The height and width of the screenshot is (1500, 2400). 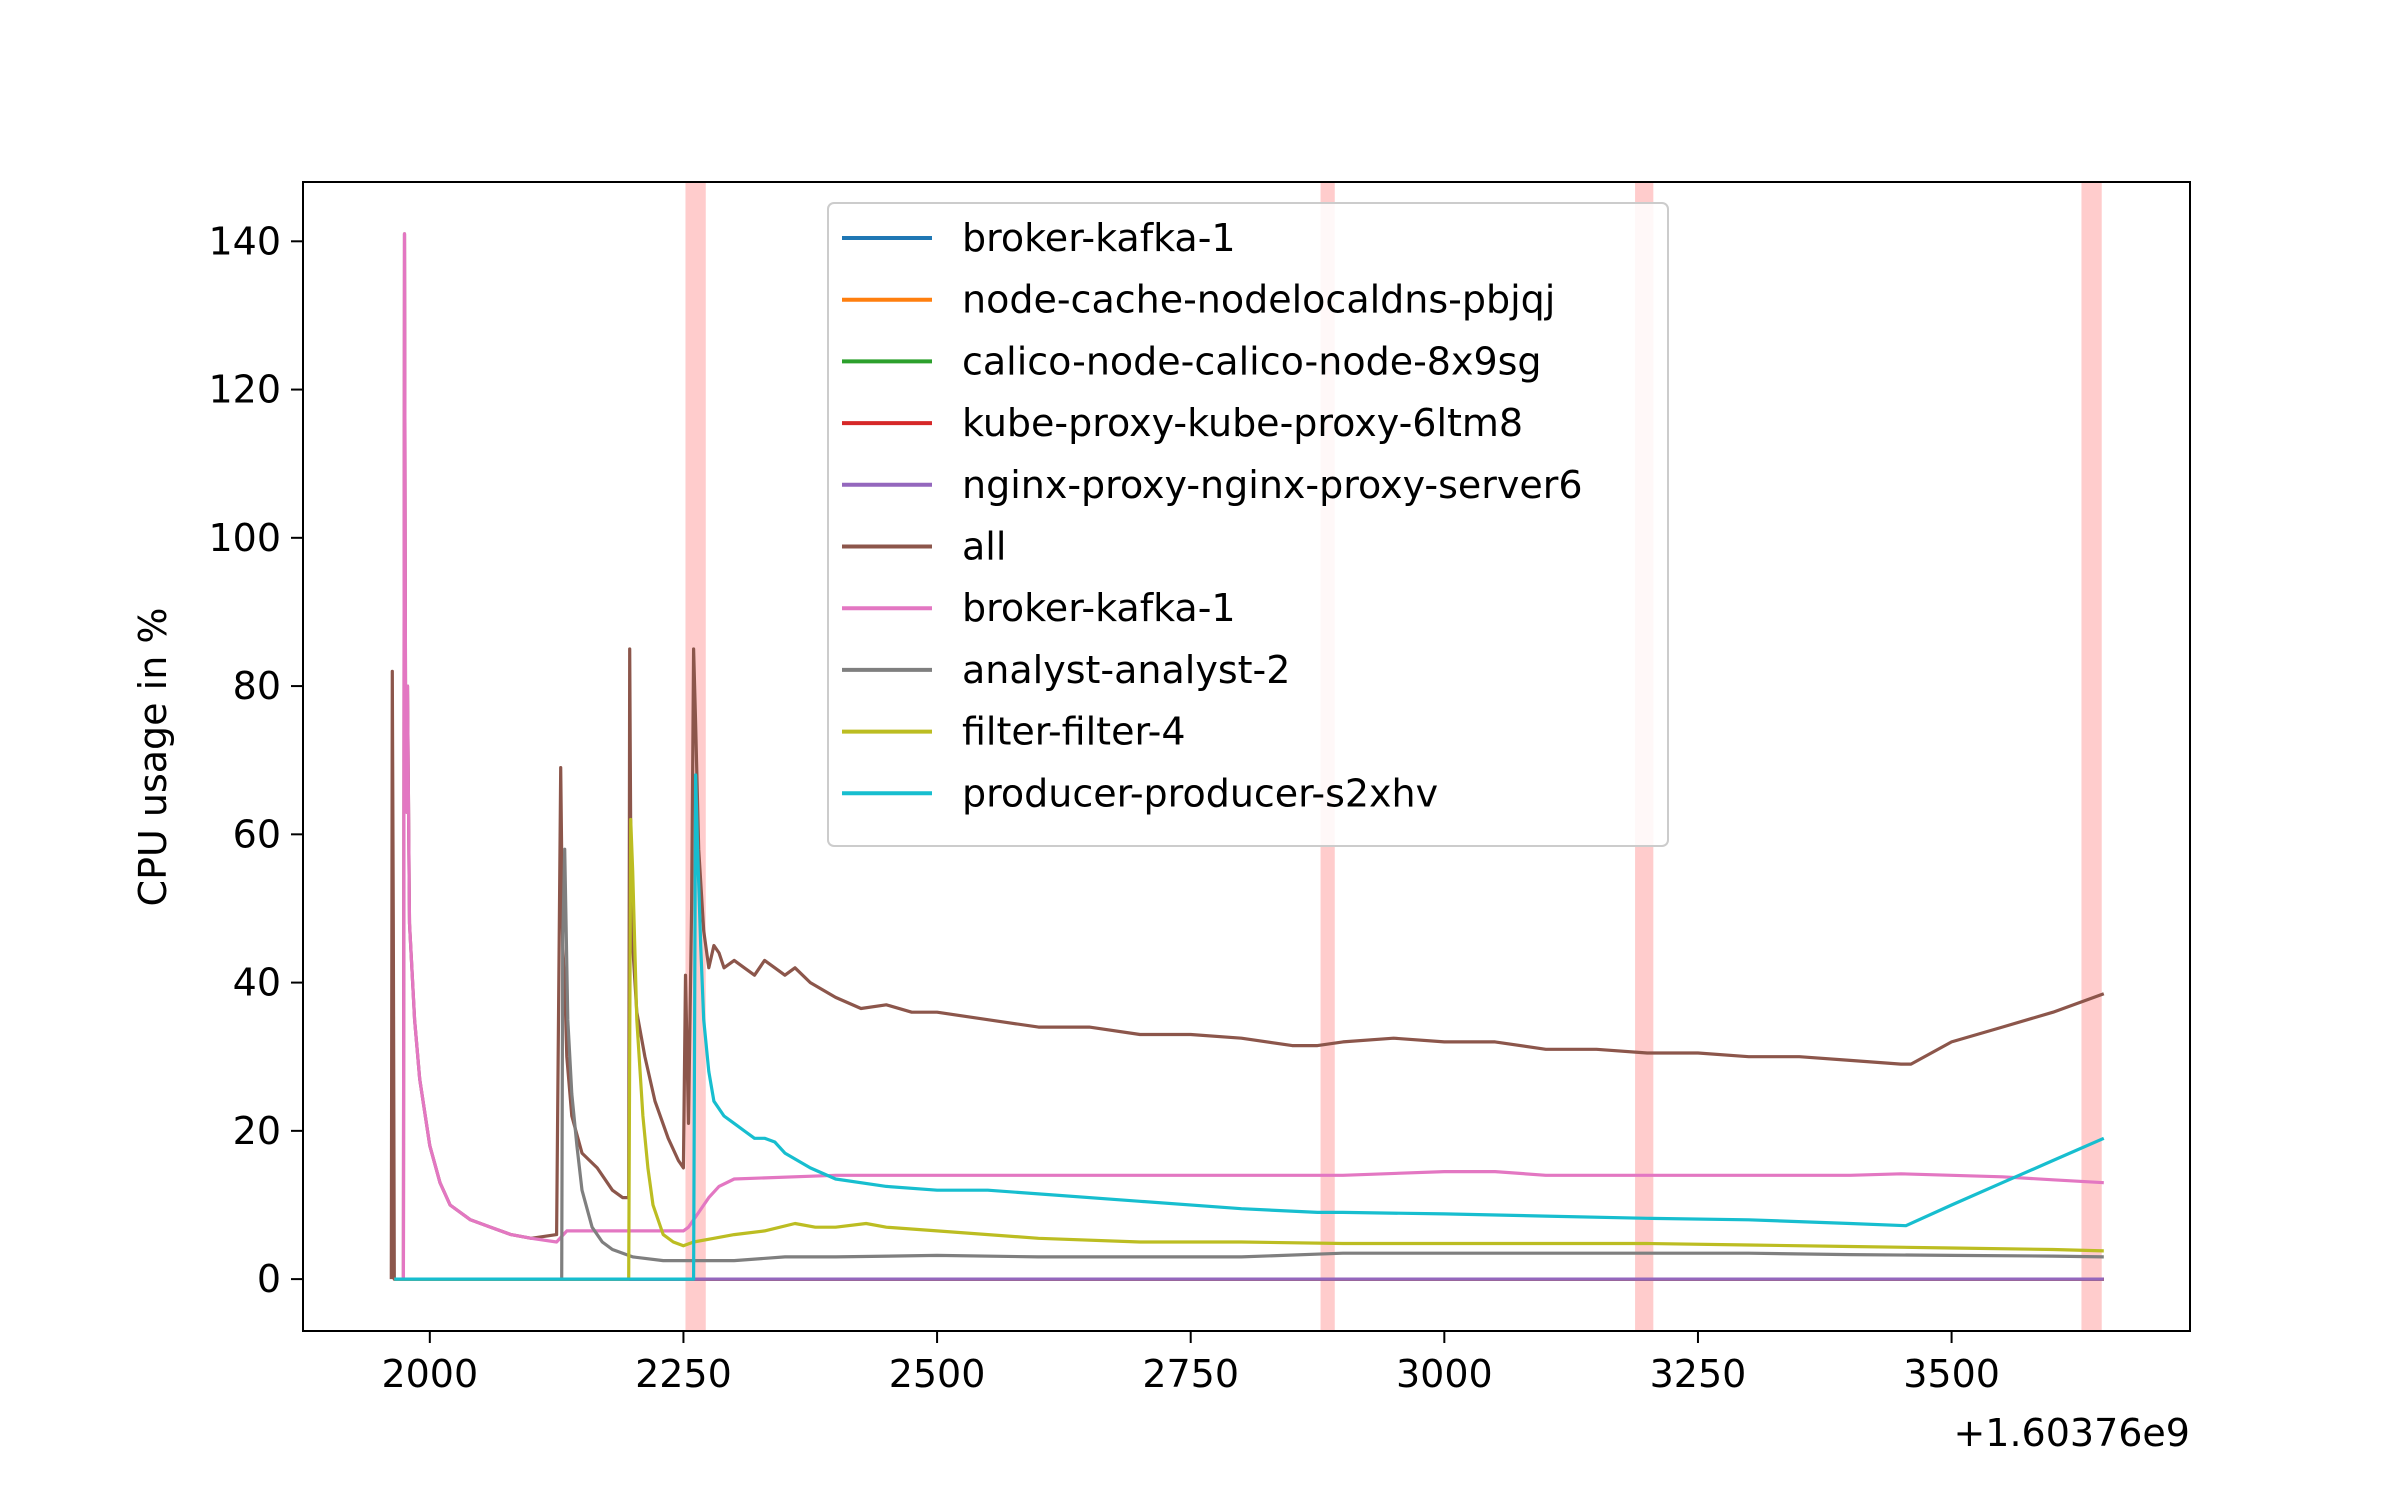 I want to click on x-tick-label: 2500, so click(x=937, y=1374).